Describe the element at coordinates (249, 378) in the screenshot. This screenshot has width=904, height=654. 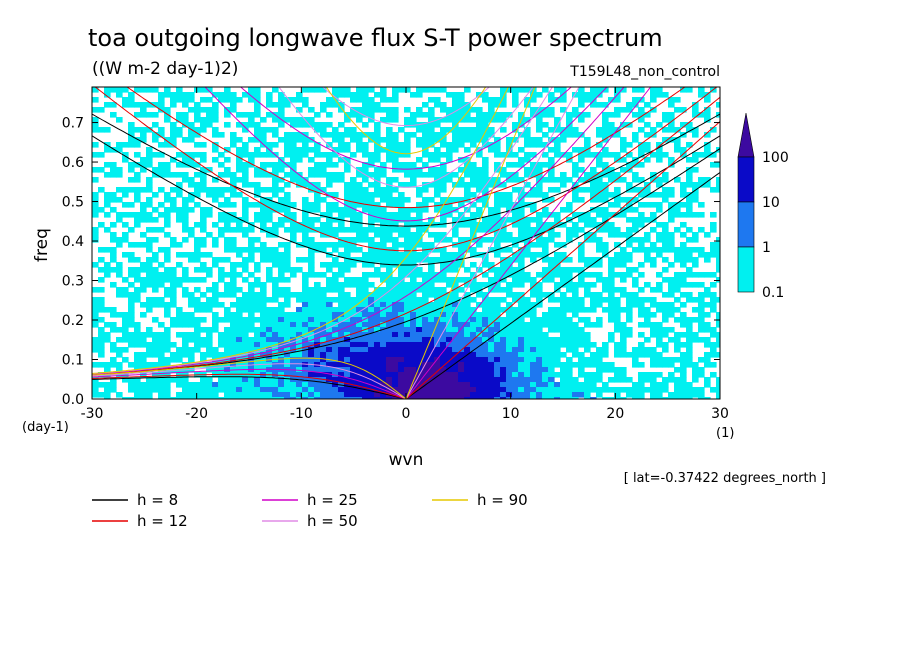
I see `curve-rossby` at that location.